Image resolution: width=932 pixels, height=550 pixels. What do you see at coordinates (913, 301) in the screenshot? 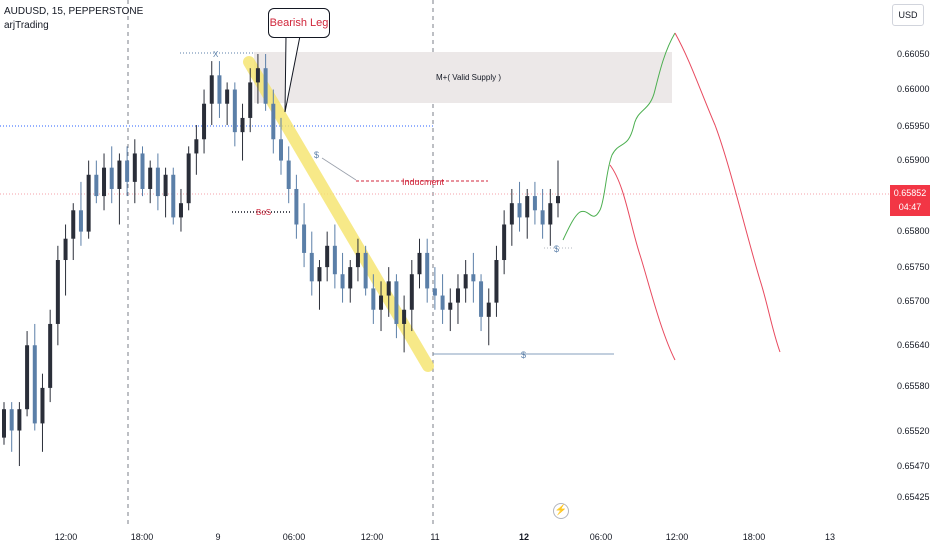
I see `price-tick-label: 0.65700` at bounding box center [913, 301].